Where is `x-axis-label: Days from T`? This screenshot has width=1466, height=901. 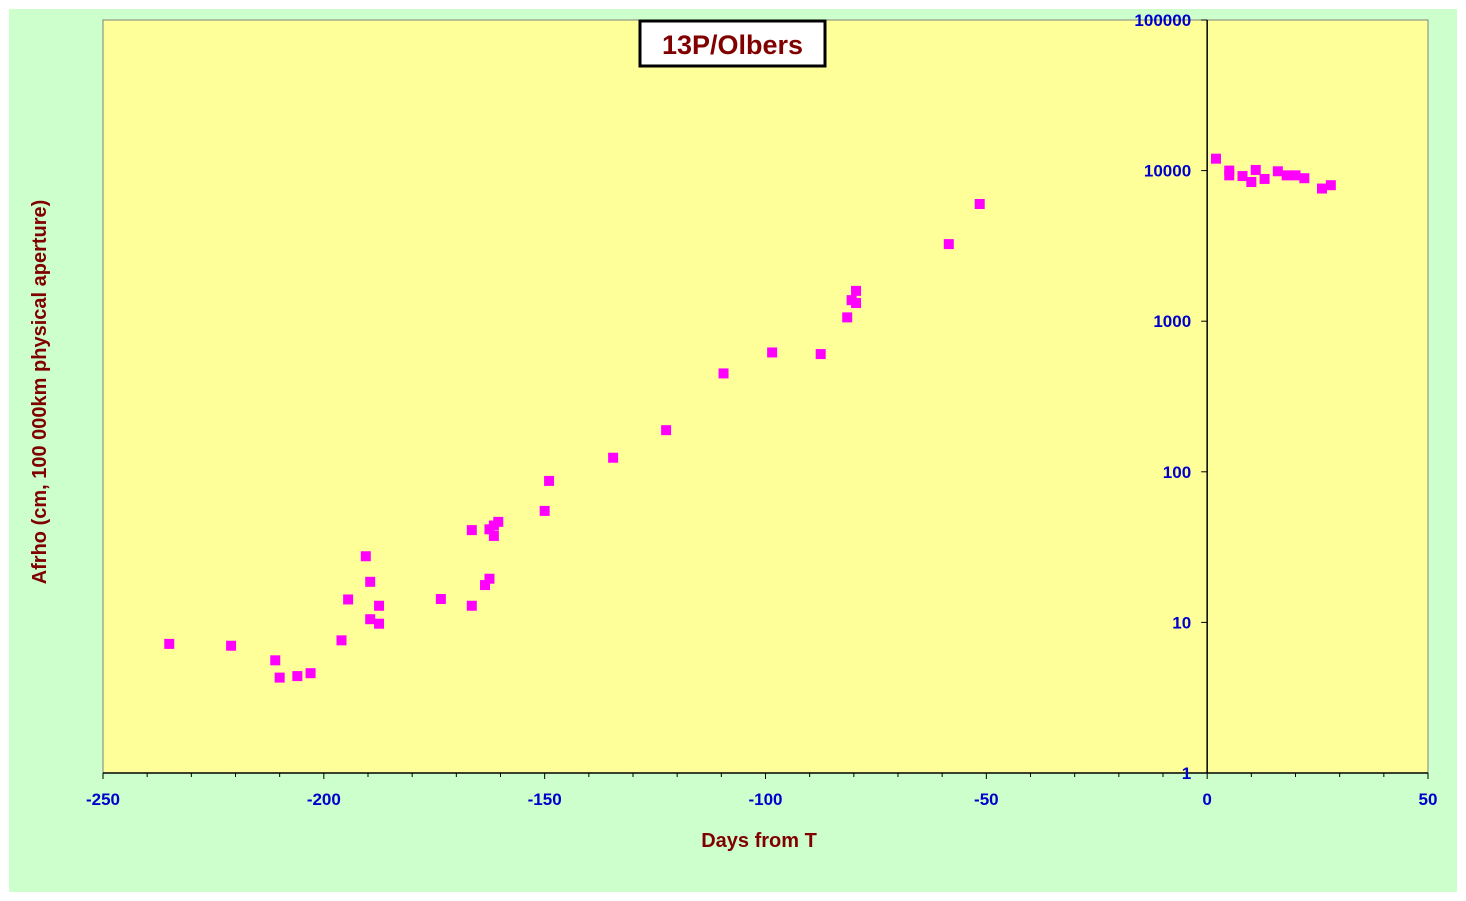 x-axis-label: Days from T is located at coordinates (759, 841).